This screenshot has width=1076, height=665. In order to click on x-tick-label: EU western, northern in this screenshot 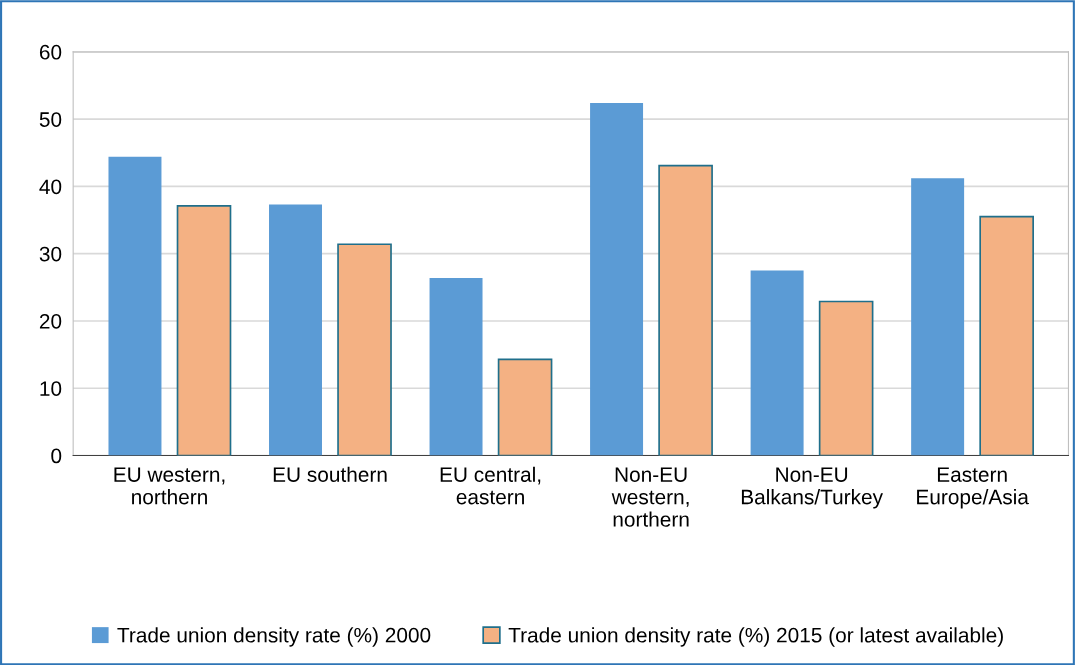, I will do `click(169, 486)`.